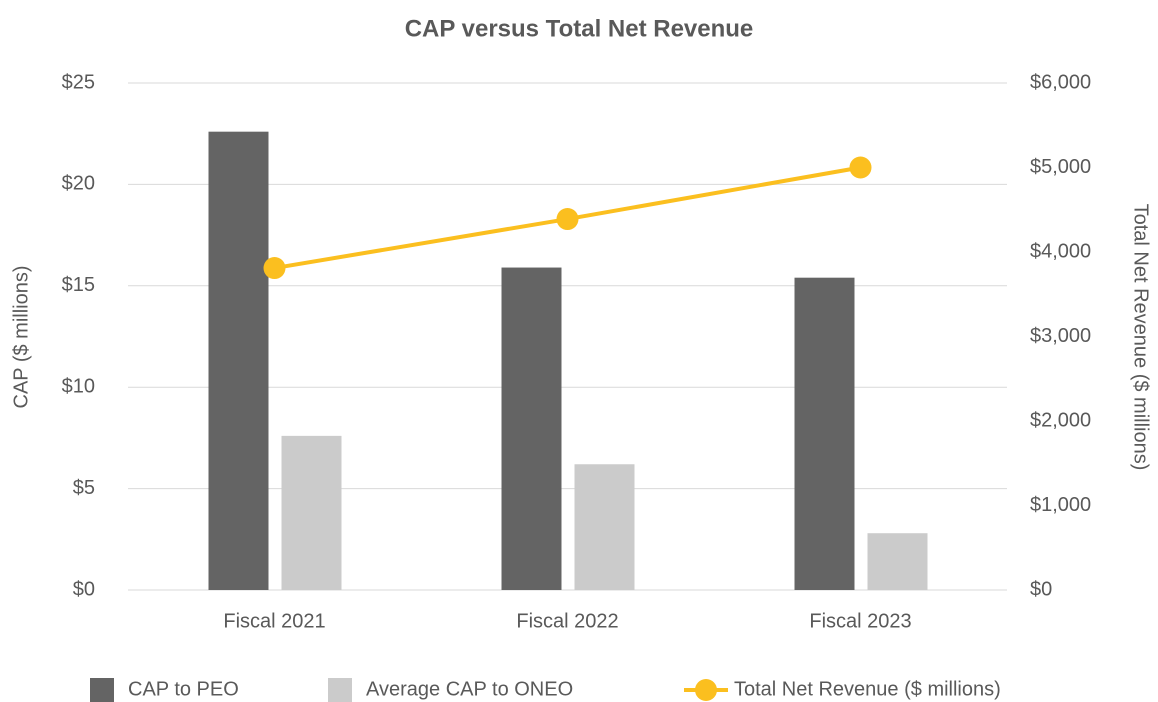 The image size is (1158, 702). What do you see at coordinates (78, 285) in the screenshot?
I see `y-tick-label: $15` at bounding box center [78, 285].